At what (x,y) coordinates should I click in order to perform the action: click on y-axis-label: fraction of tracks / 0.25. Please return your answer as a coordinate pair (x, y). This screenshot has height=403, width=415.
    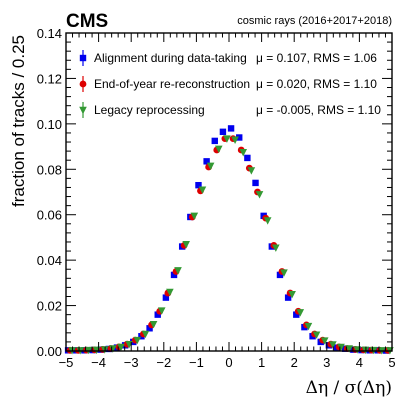
    Looking at the image, I should click on (18, 121).